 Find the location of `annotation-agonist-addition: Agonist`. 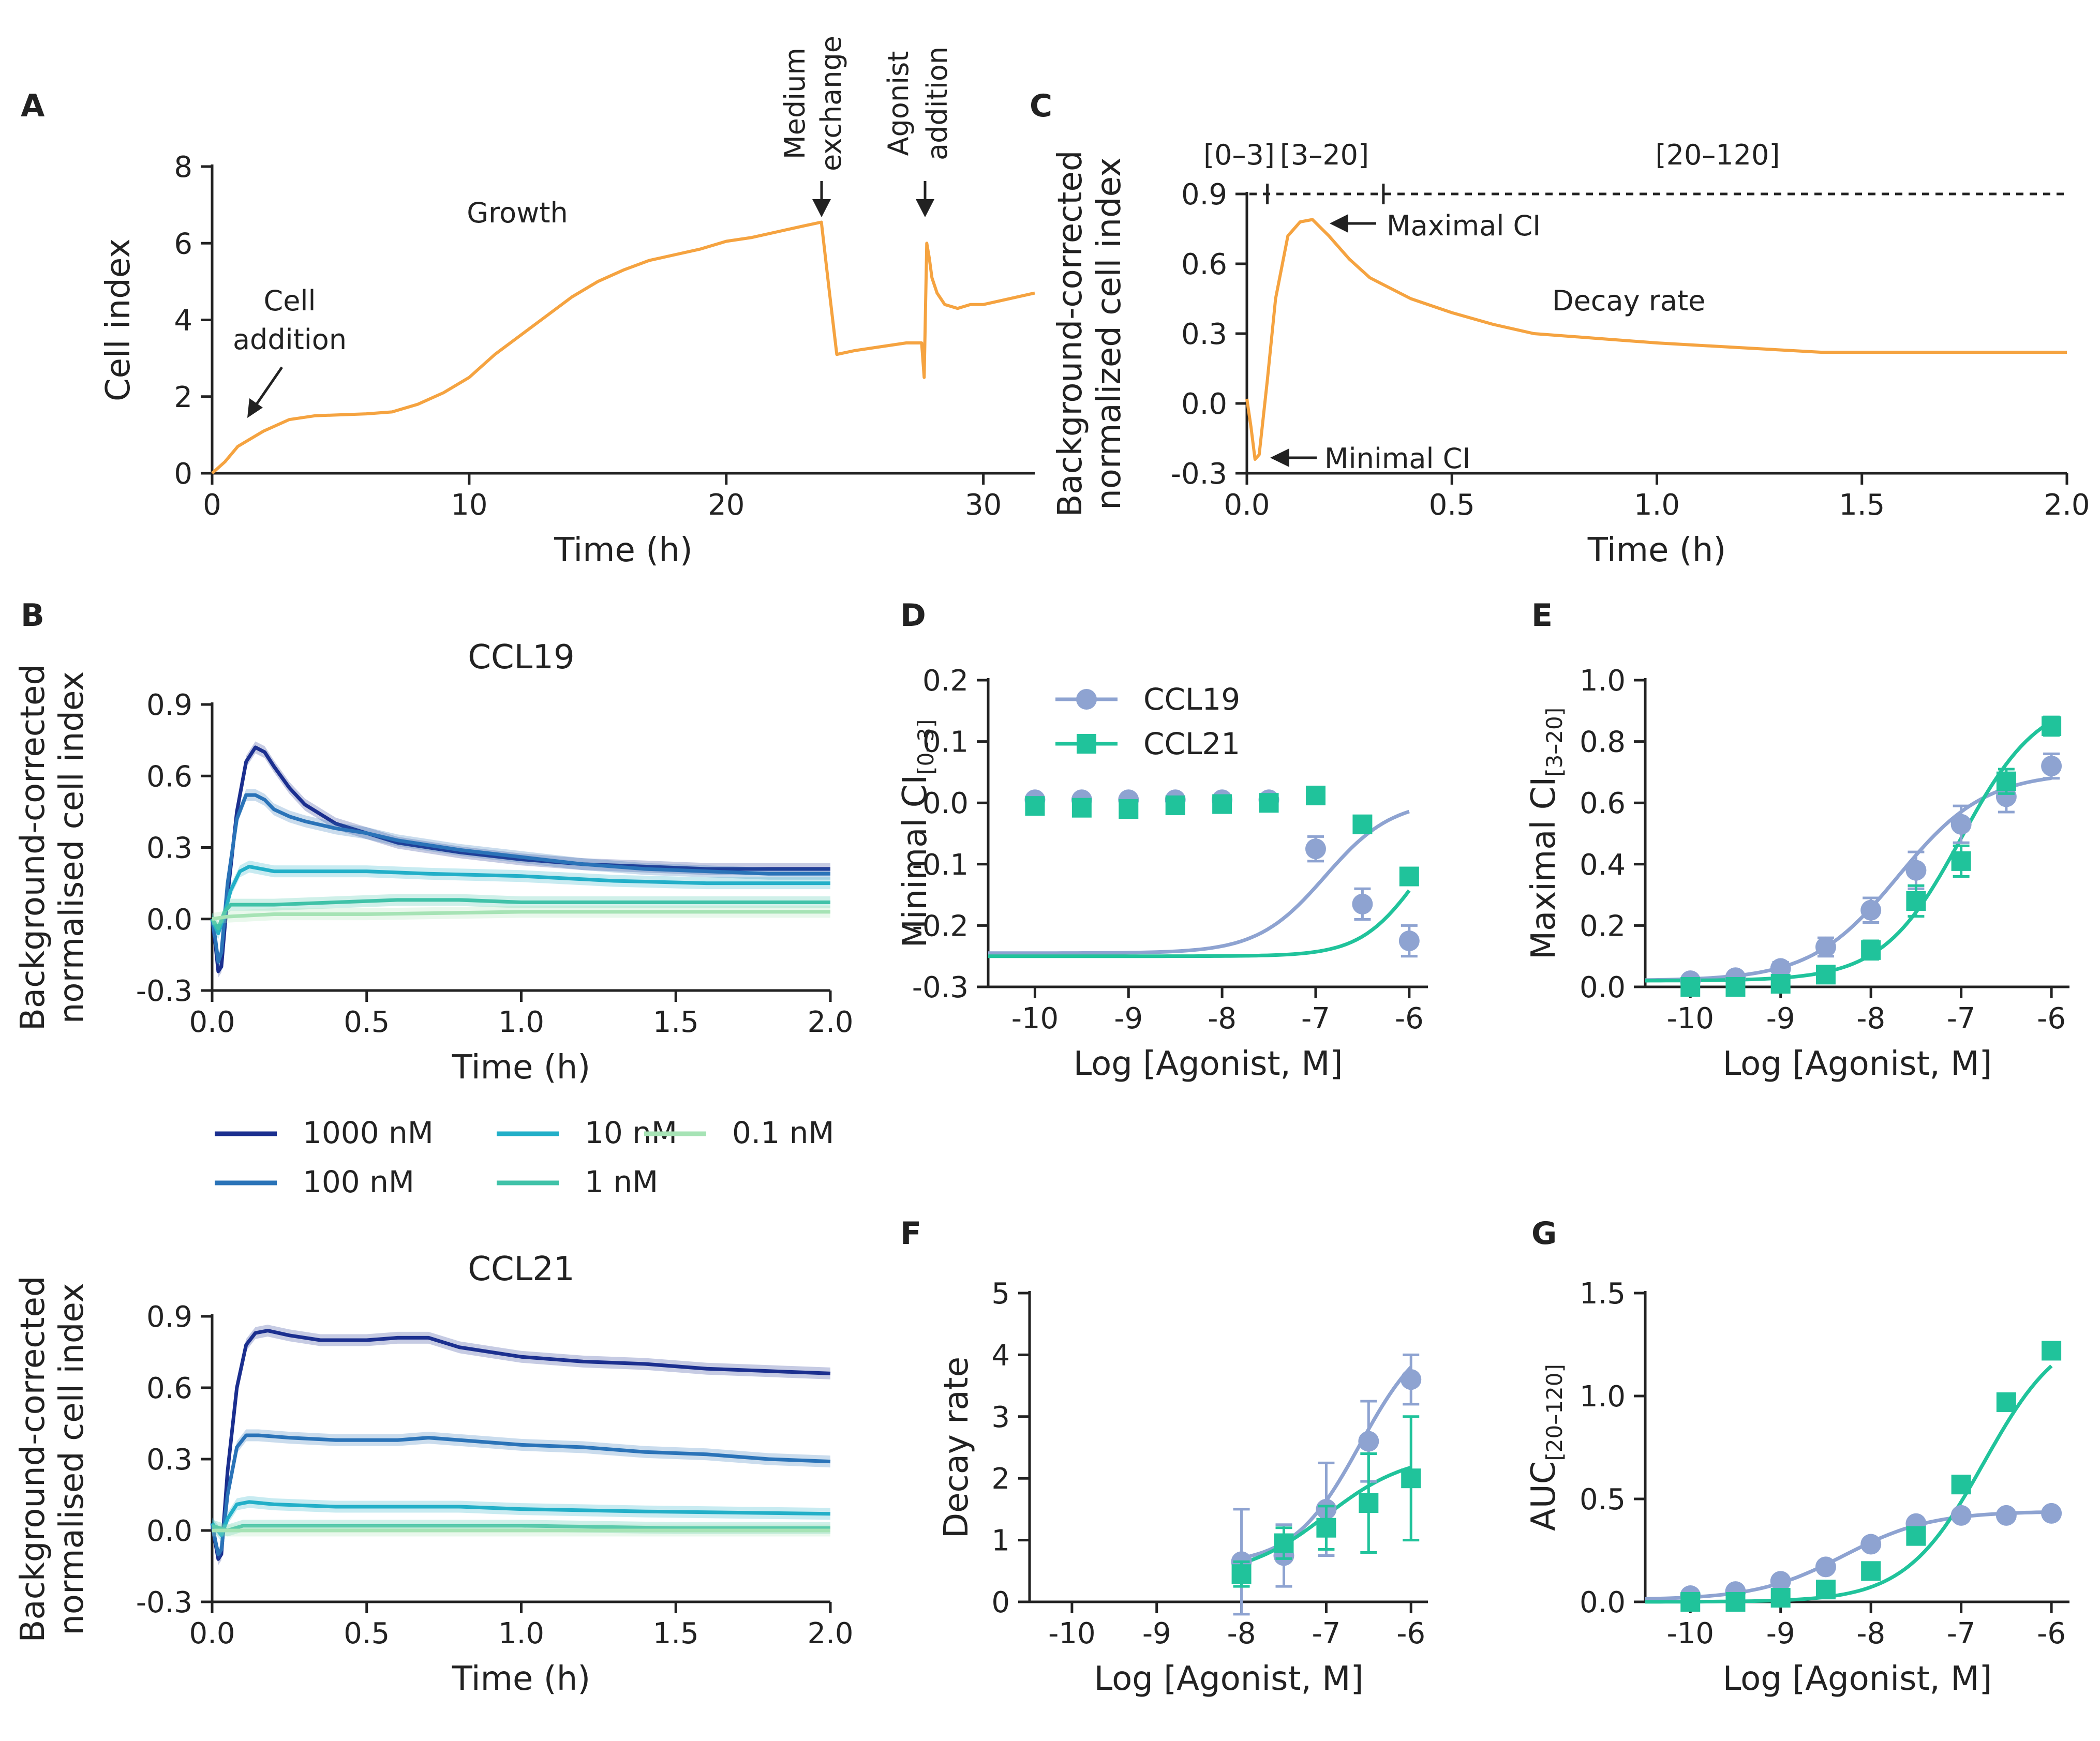

annotation-agonist-addition: Agonist is located at coordinates (898, 104).